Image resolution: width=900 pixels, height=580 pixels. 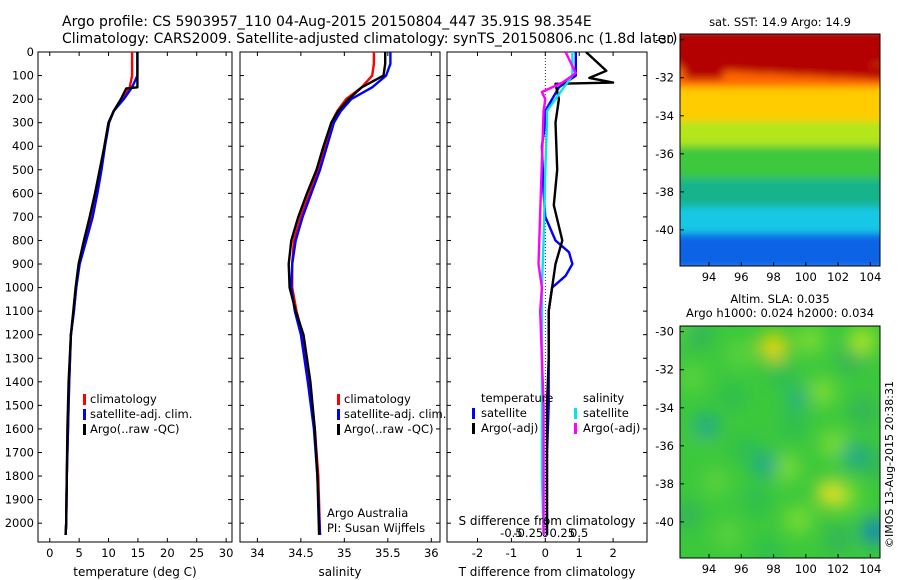 I want to click on difference-profile-lines, so click(x=576, y=293).